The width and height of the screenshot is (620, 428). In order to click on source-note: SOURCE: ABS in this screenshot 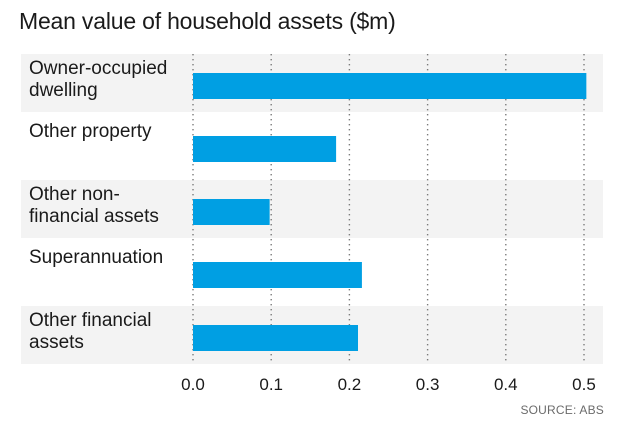, I will do `click(562, 410)`.